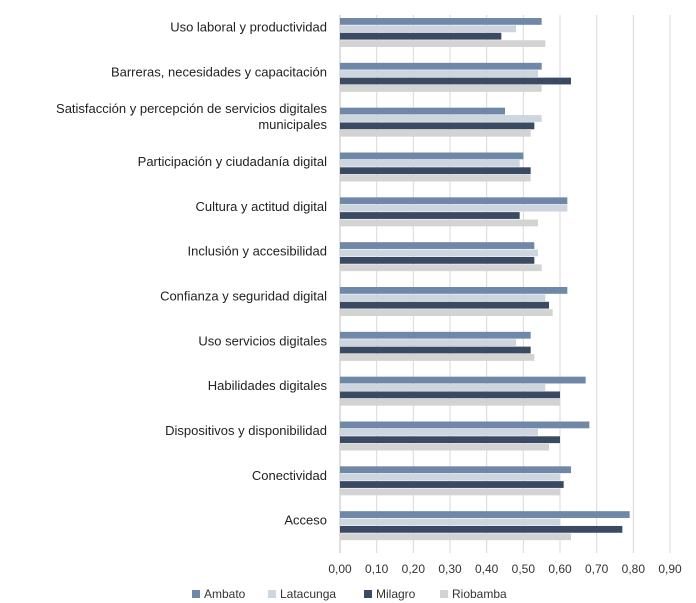  Describe the element at coordinates (268, 385) in the screenshot. I see `category-label: Habilidades digitales` at that location.